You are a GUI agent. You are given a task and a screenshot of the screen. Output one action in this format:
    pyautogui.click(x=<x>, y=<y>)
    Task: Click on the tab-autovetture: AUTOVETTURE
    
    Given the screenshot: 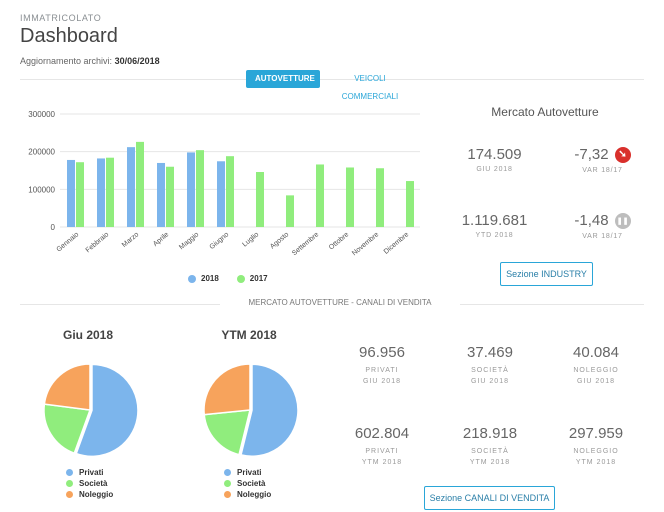 What is the action you would take?
    pyautogui.click(x=283, y=79)
    